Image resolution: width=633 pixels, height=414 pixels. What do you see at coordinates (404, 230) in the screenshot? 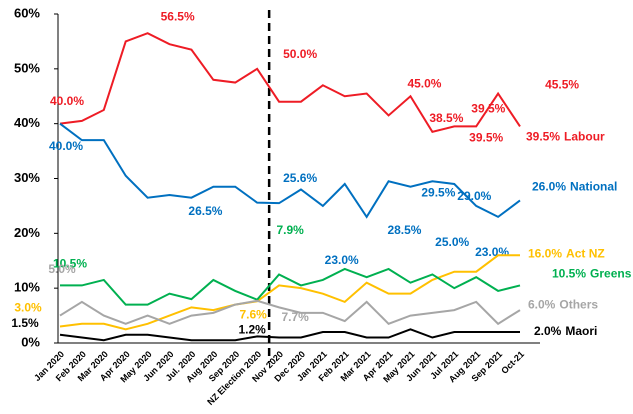
I see `value-label: 28.5%` at bounding box center [404, 230].